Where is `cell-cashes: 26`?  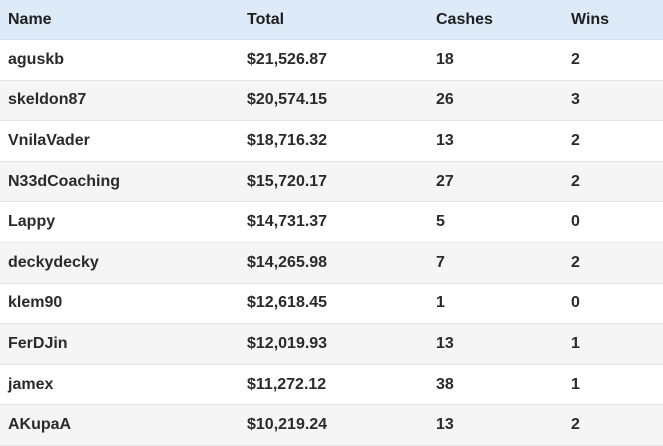 cell-cashes: 26 is located at coordinates (445, 100).